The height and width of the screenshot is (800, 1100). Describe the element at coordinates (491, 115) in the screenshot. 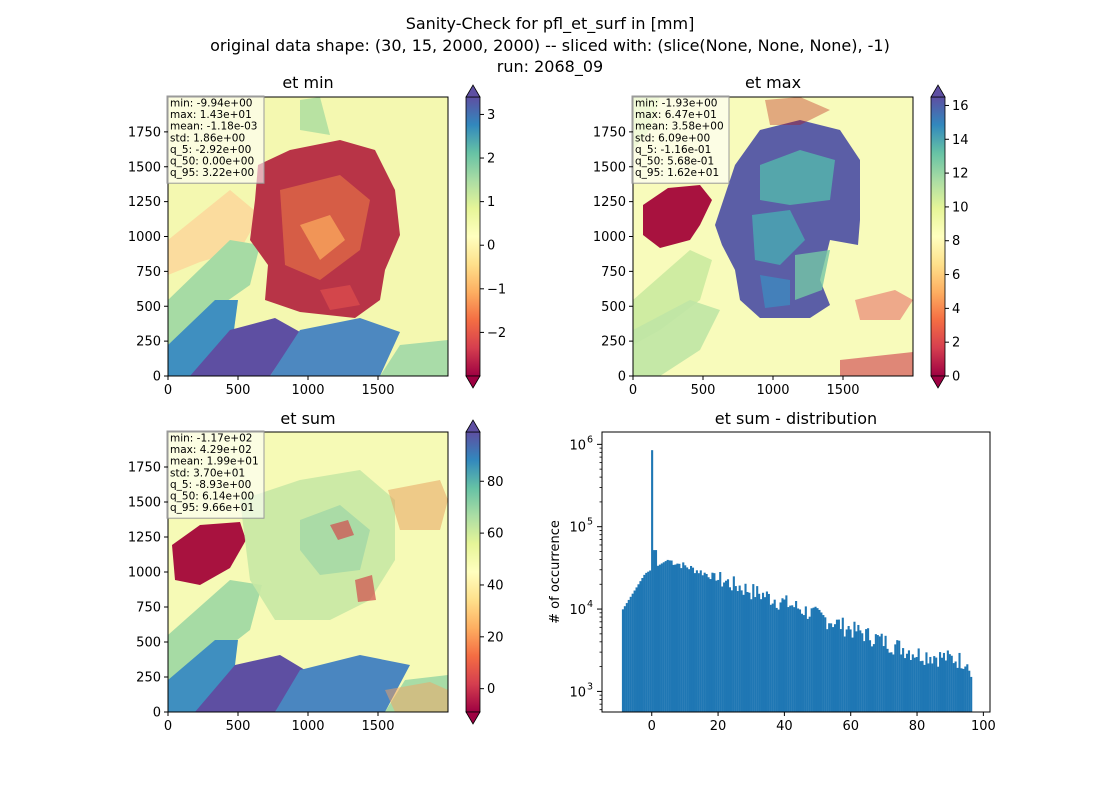

I see `colorbar-tick-label: 3` at that location.